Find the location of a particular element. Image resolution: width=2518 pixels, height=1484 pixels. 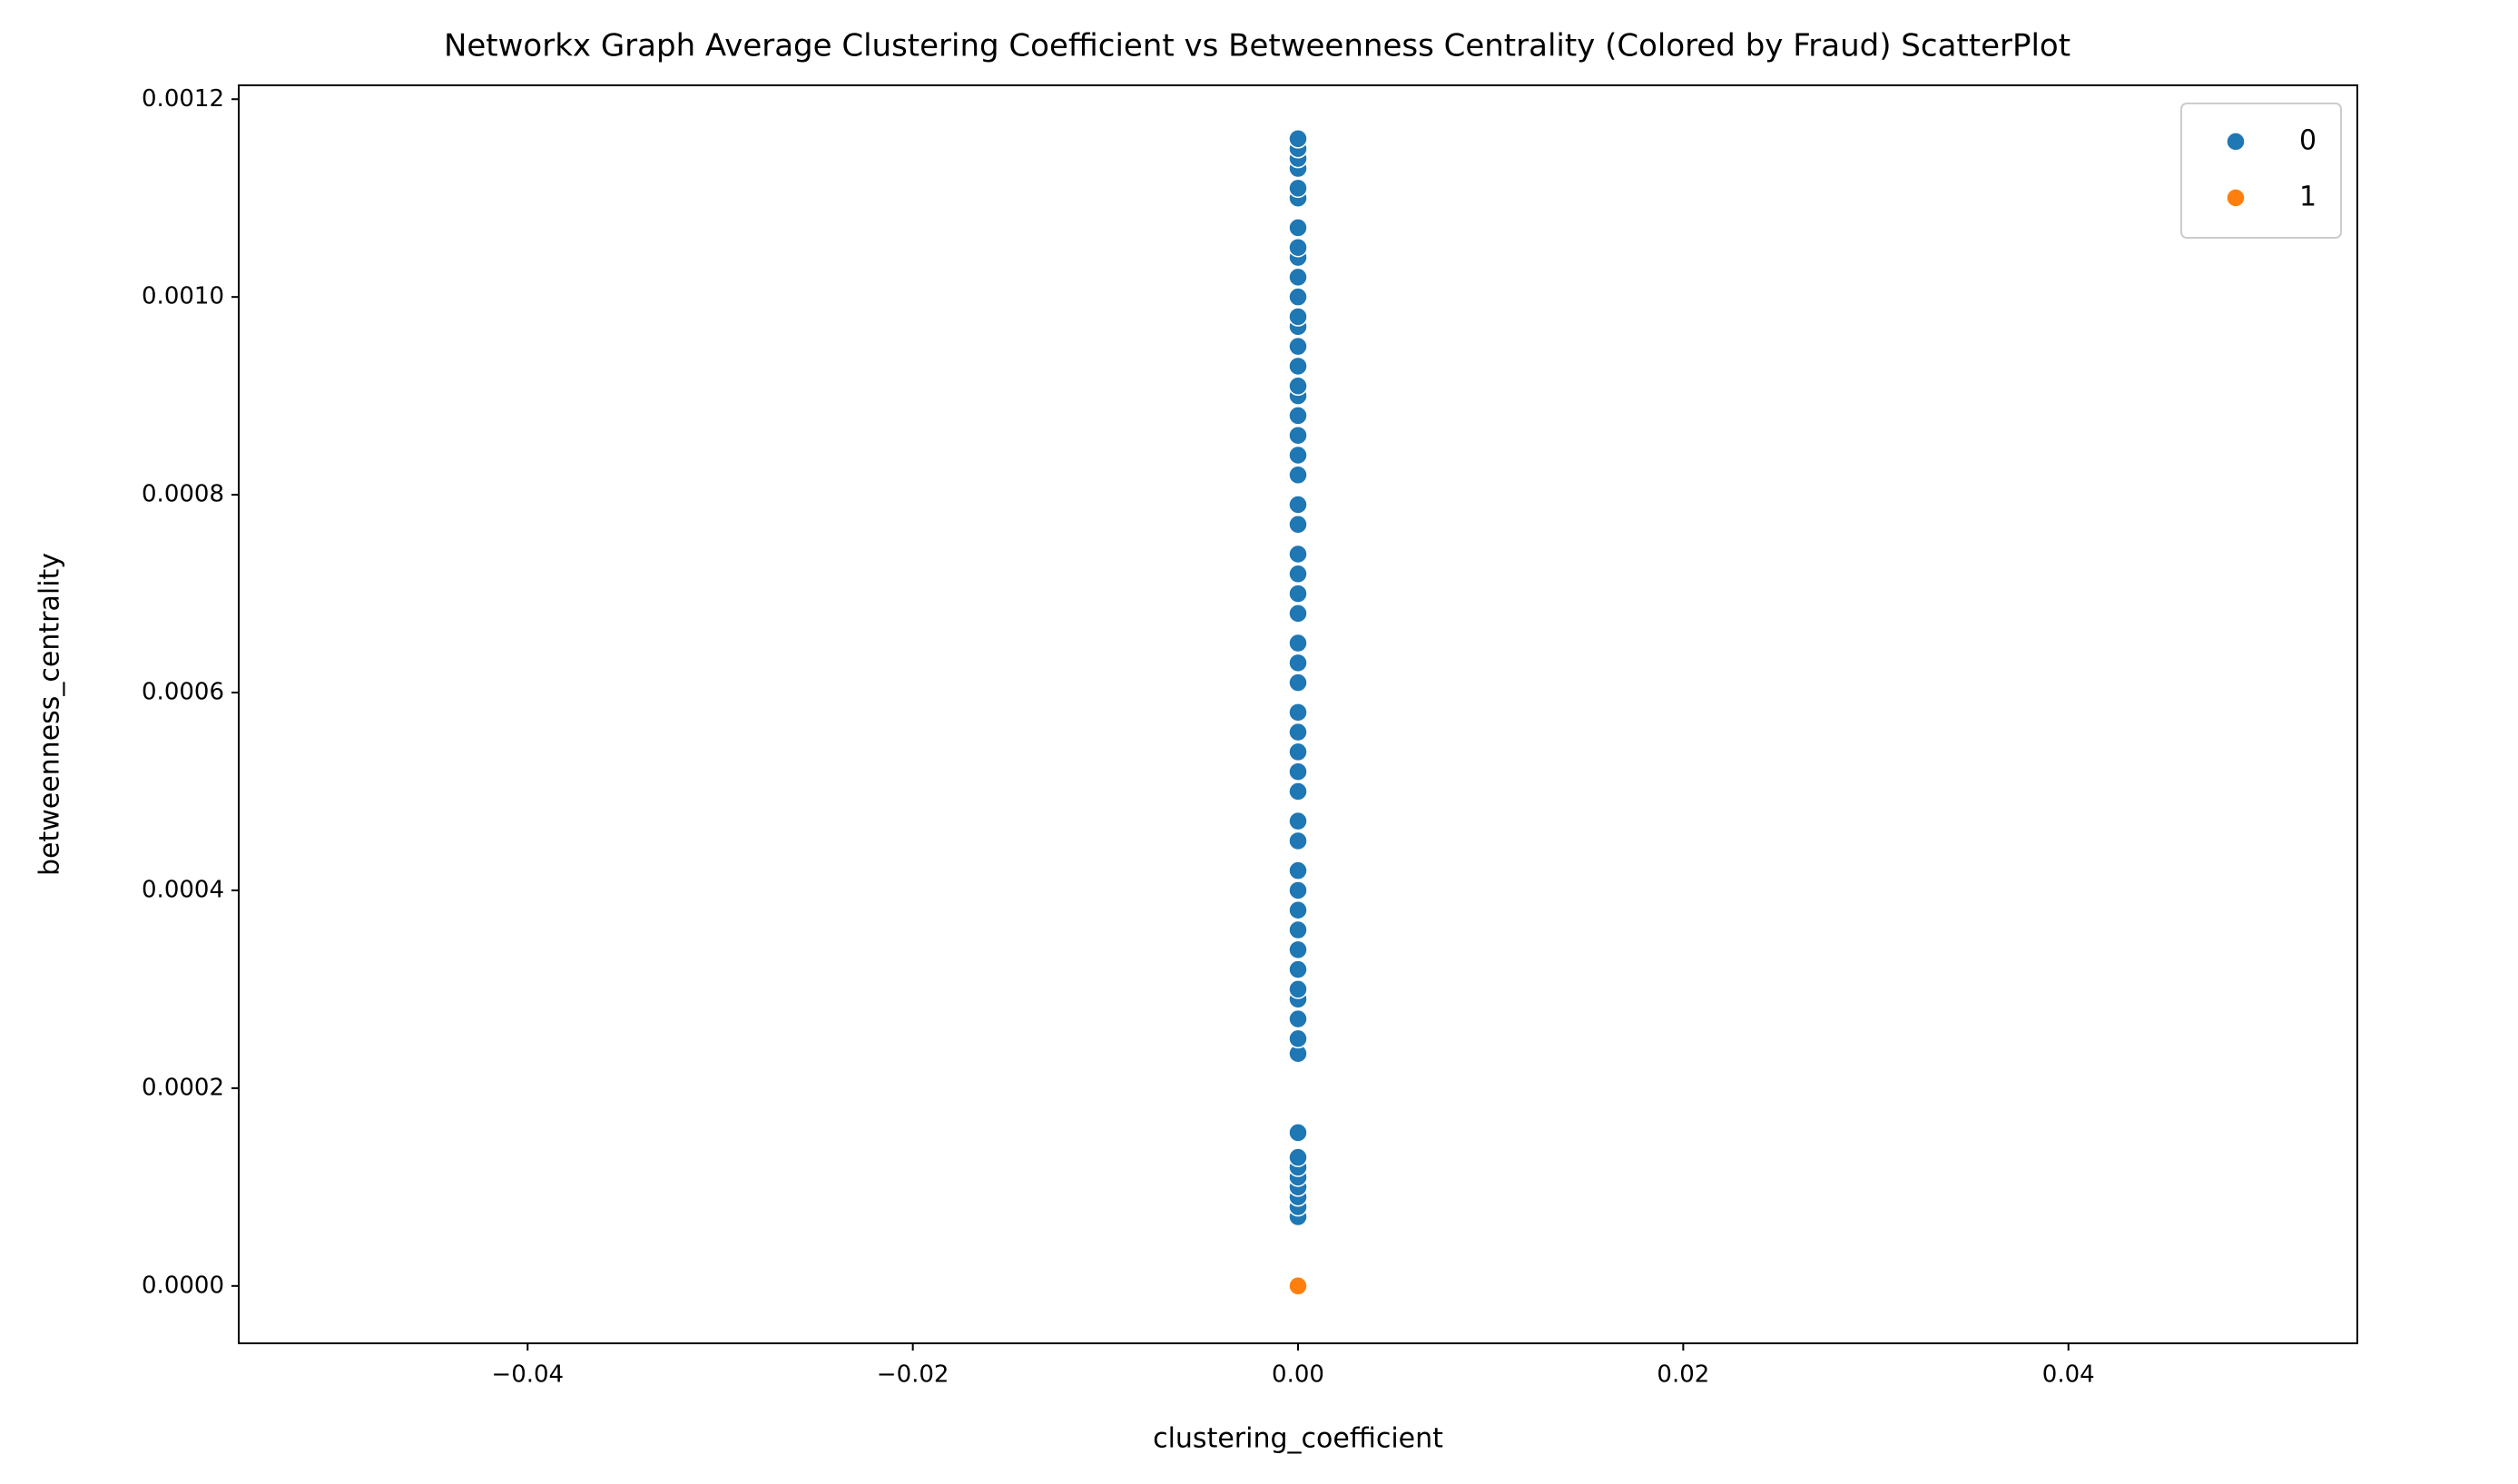

legend-box is located at coordinates (2261, 171).